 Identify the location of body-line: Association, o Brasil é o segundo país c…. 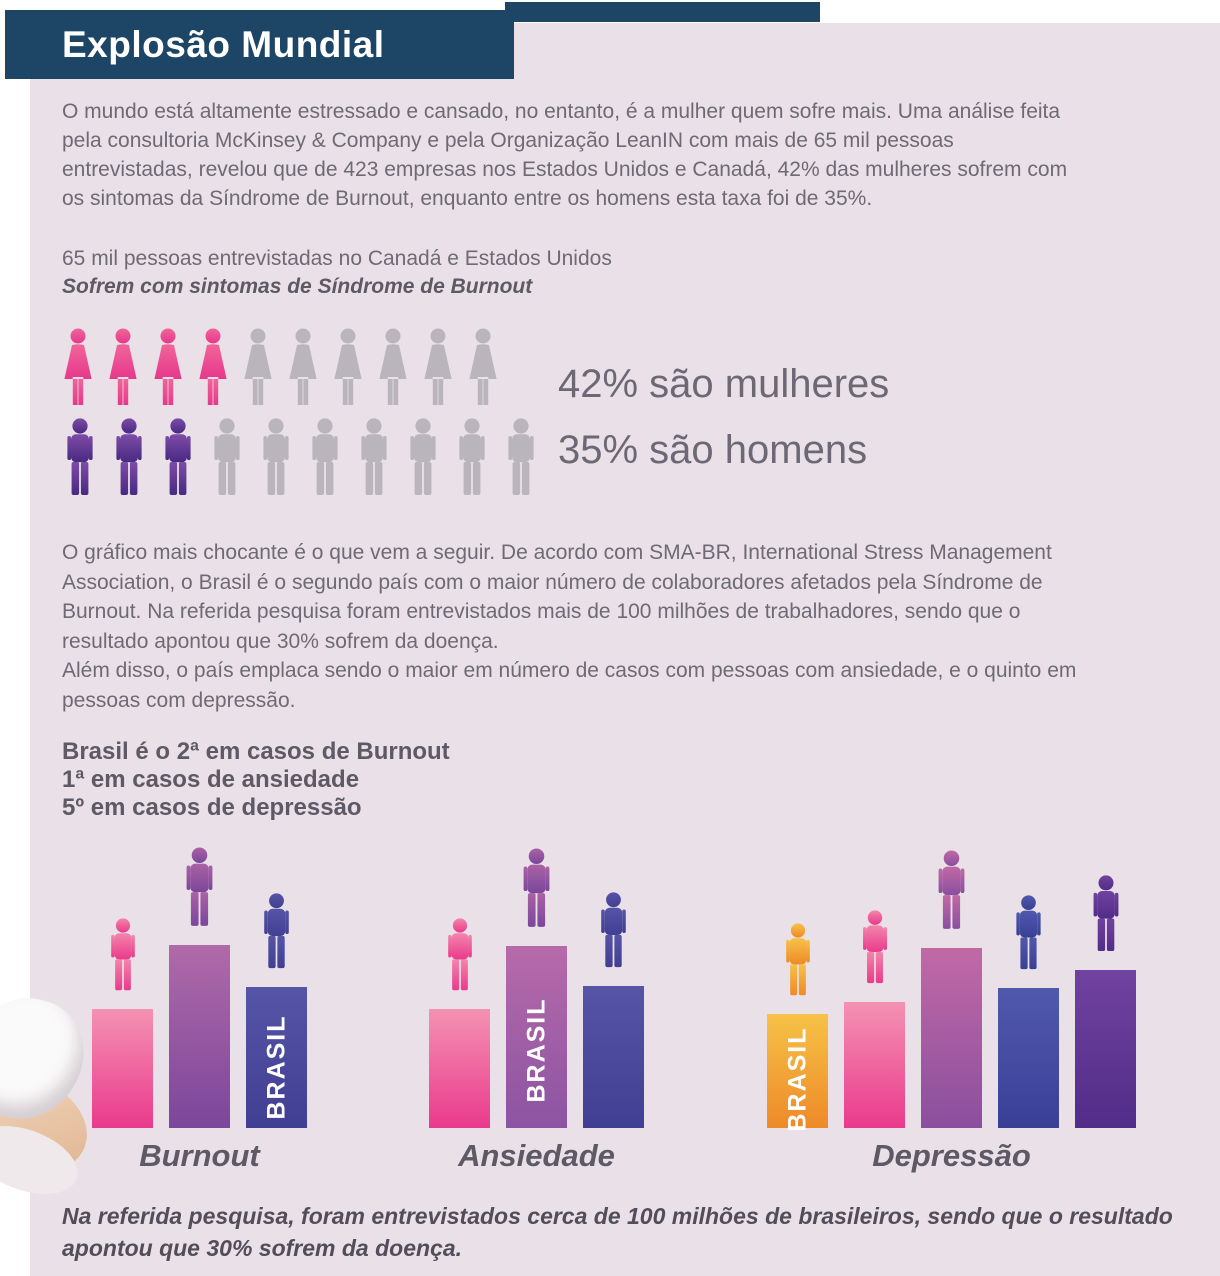
(552, 582).